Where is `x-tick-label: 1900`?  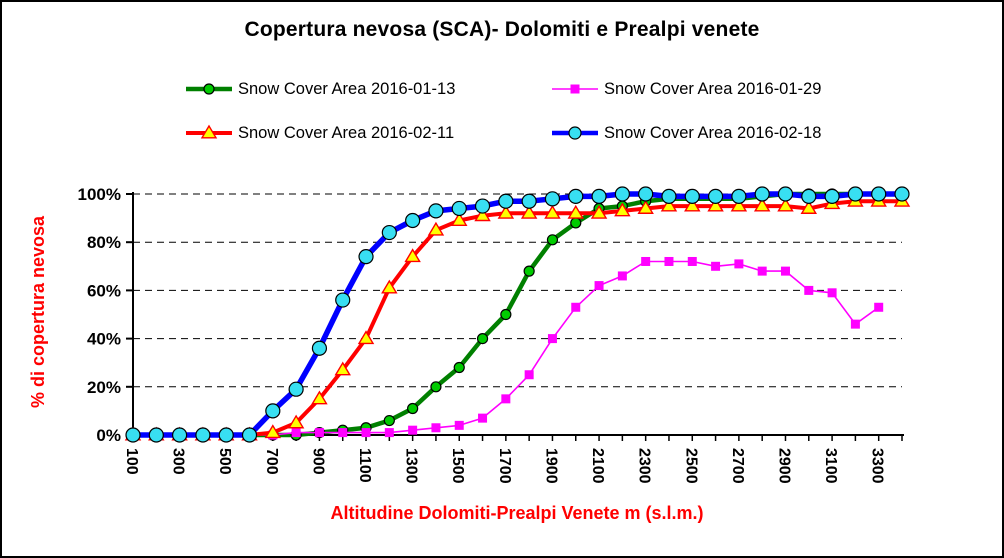
x-tick-label: 1900 is located at coordinates (550, 466).